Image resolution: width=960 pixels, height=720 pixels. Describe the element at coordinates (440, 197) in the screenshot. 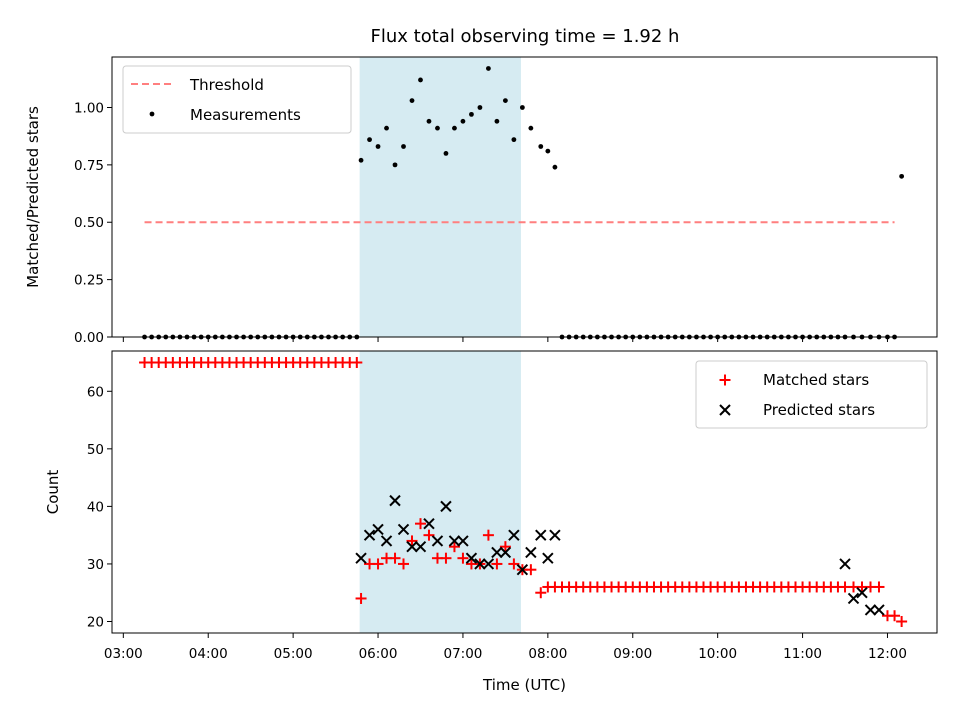

I see `highlight-span-top` at that location.